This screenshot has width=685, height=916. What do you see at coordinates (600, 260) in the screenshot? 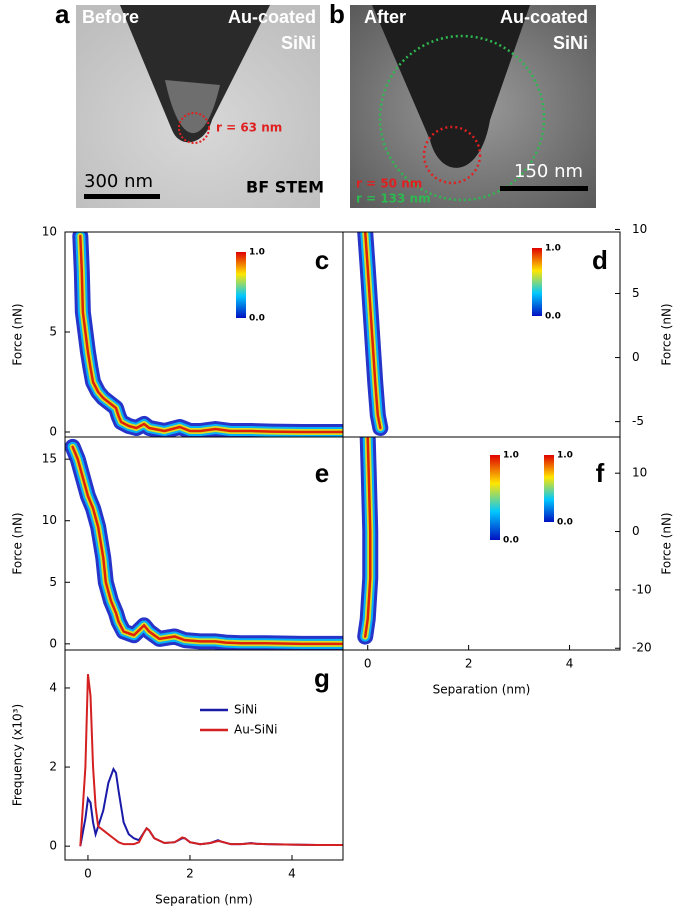
I see `panel-label: d` at bounding box center [600, 260].